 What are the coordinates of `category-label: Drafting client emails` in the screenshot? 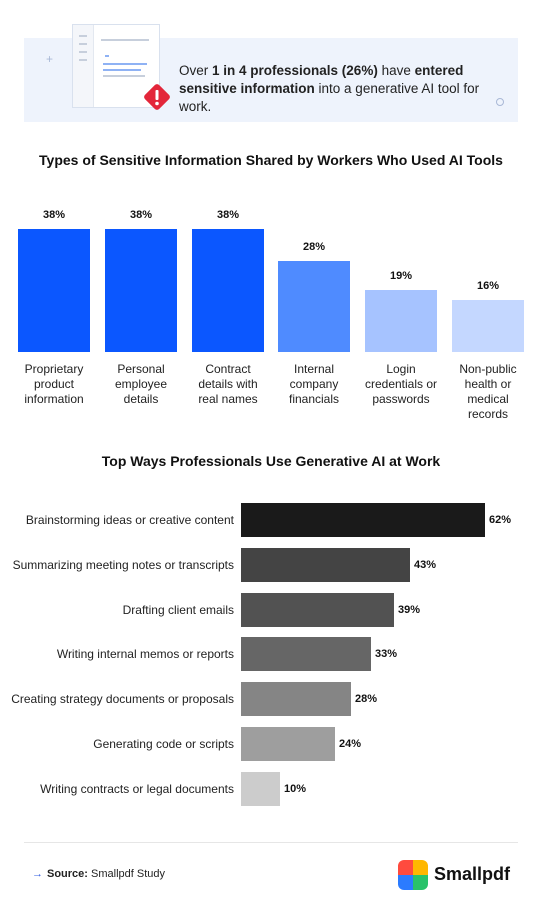 It's located at (178, 610).